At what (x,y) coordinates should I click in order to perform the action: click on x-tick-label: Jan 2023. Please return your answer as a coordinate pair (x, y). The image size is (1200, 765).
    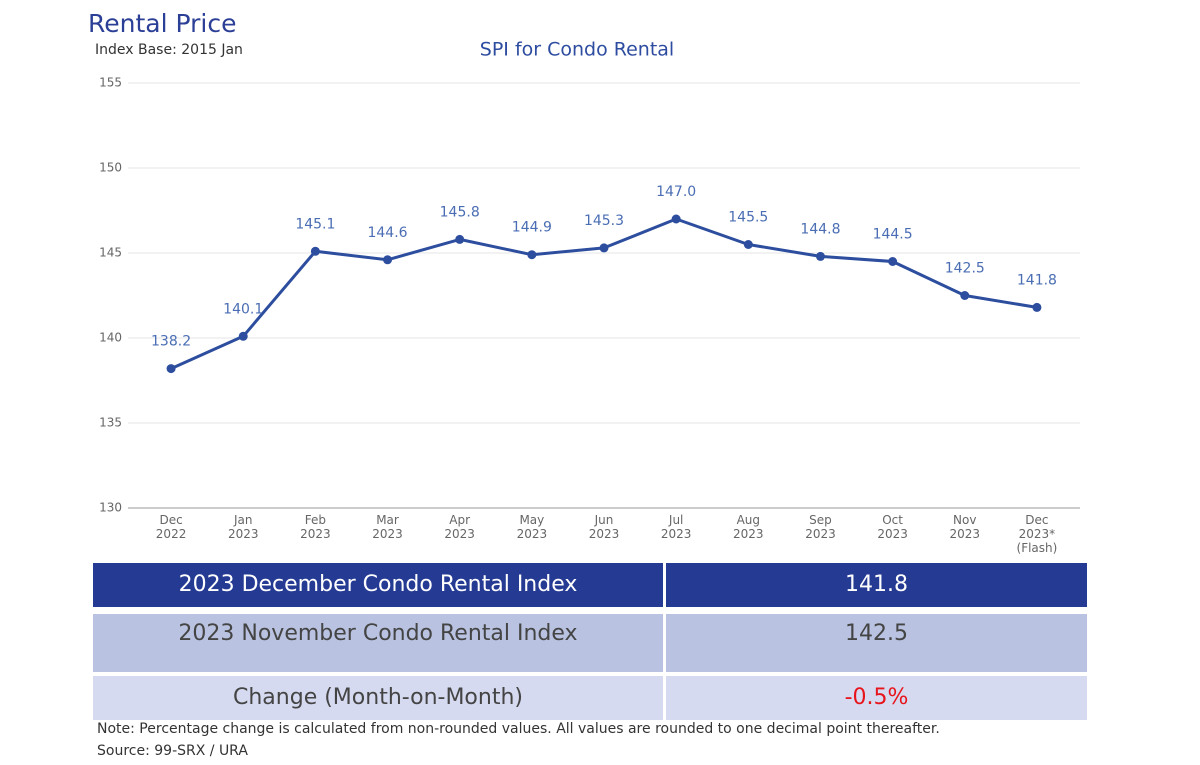
    Looking at the image, I should click on (243, 527).